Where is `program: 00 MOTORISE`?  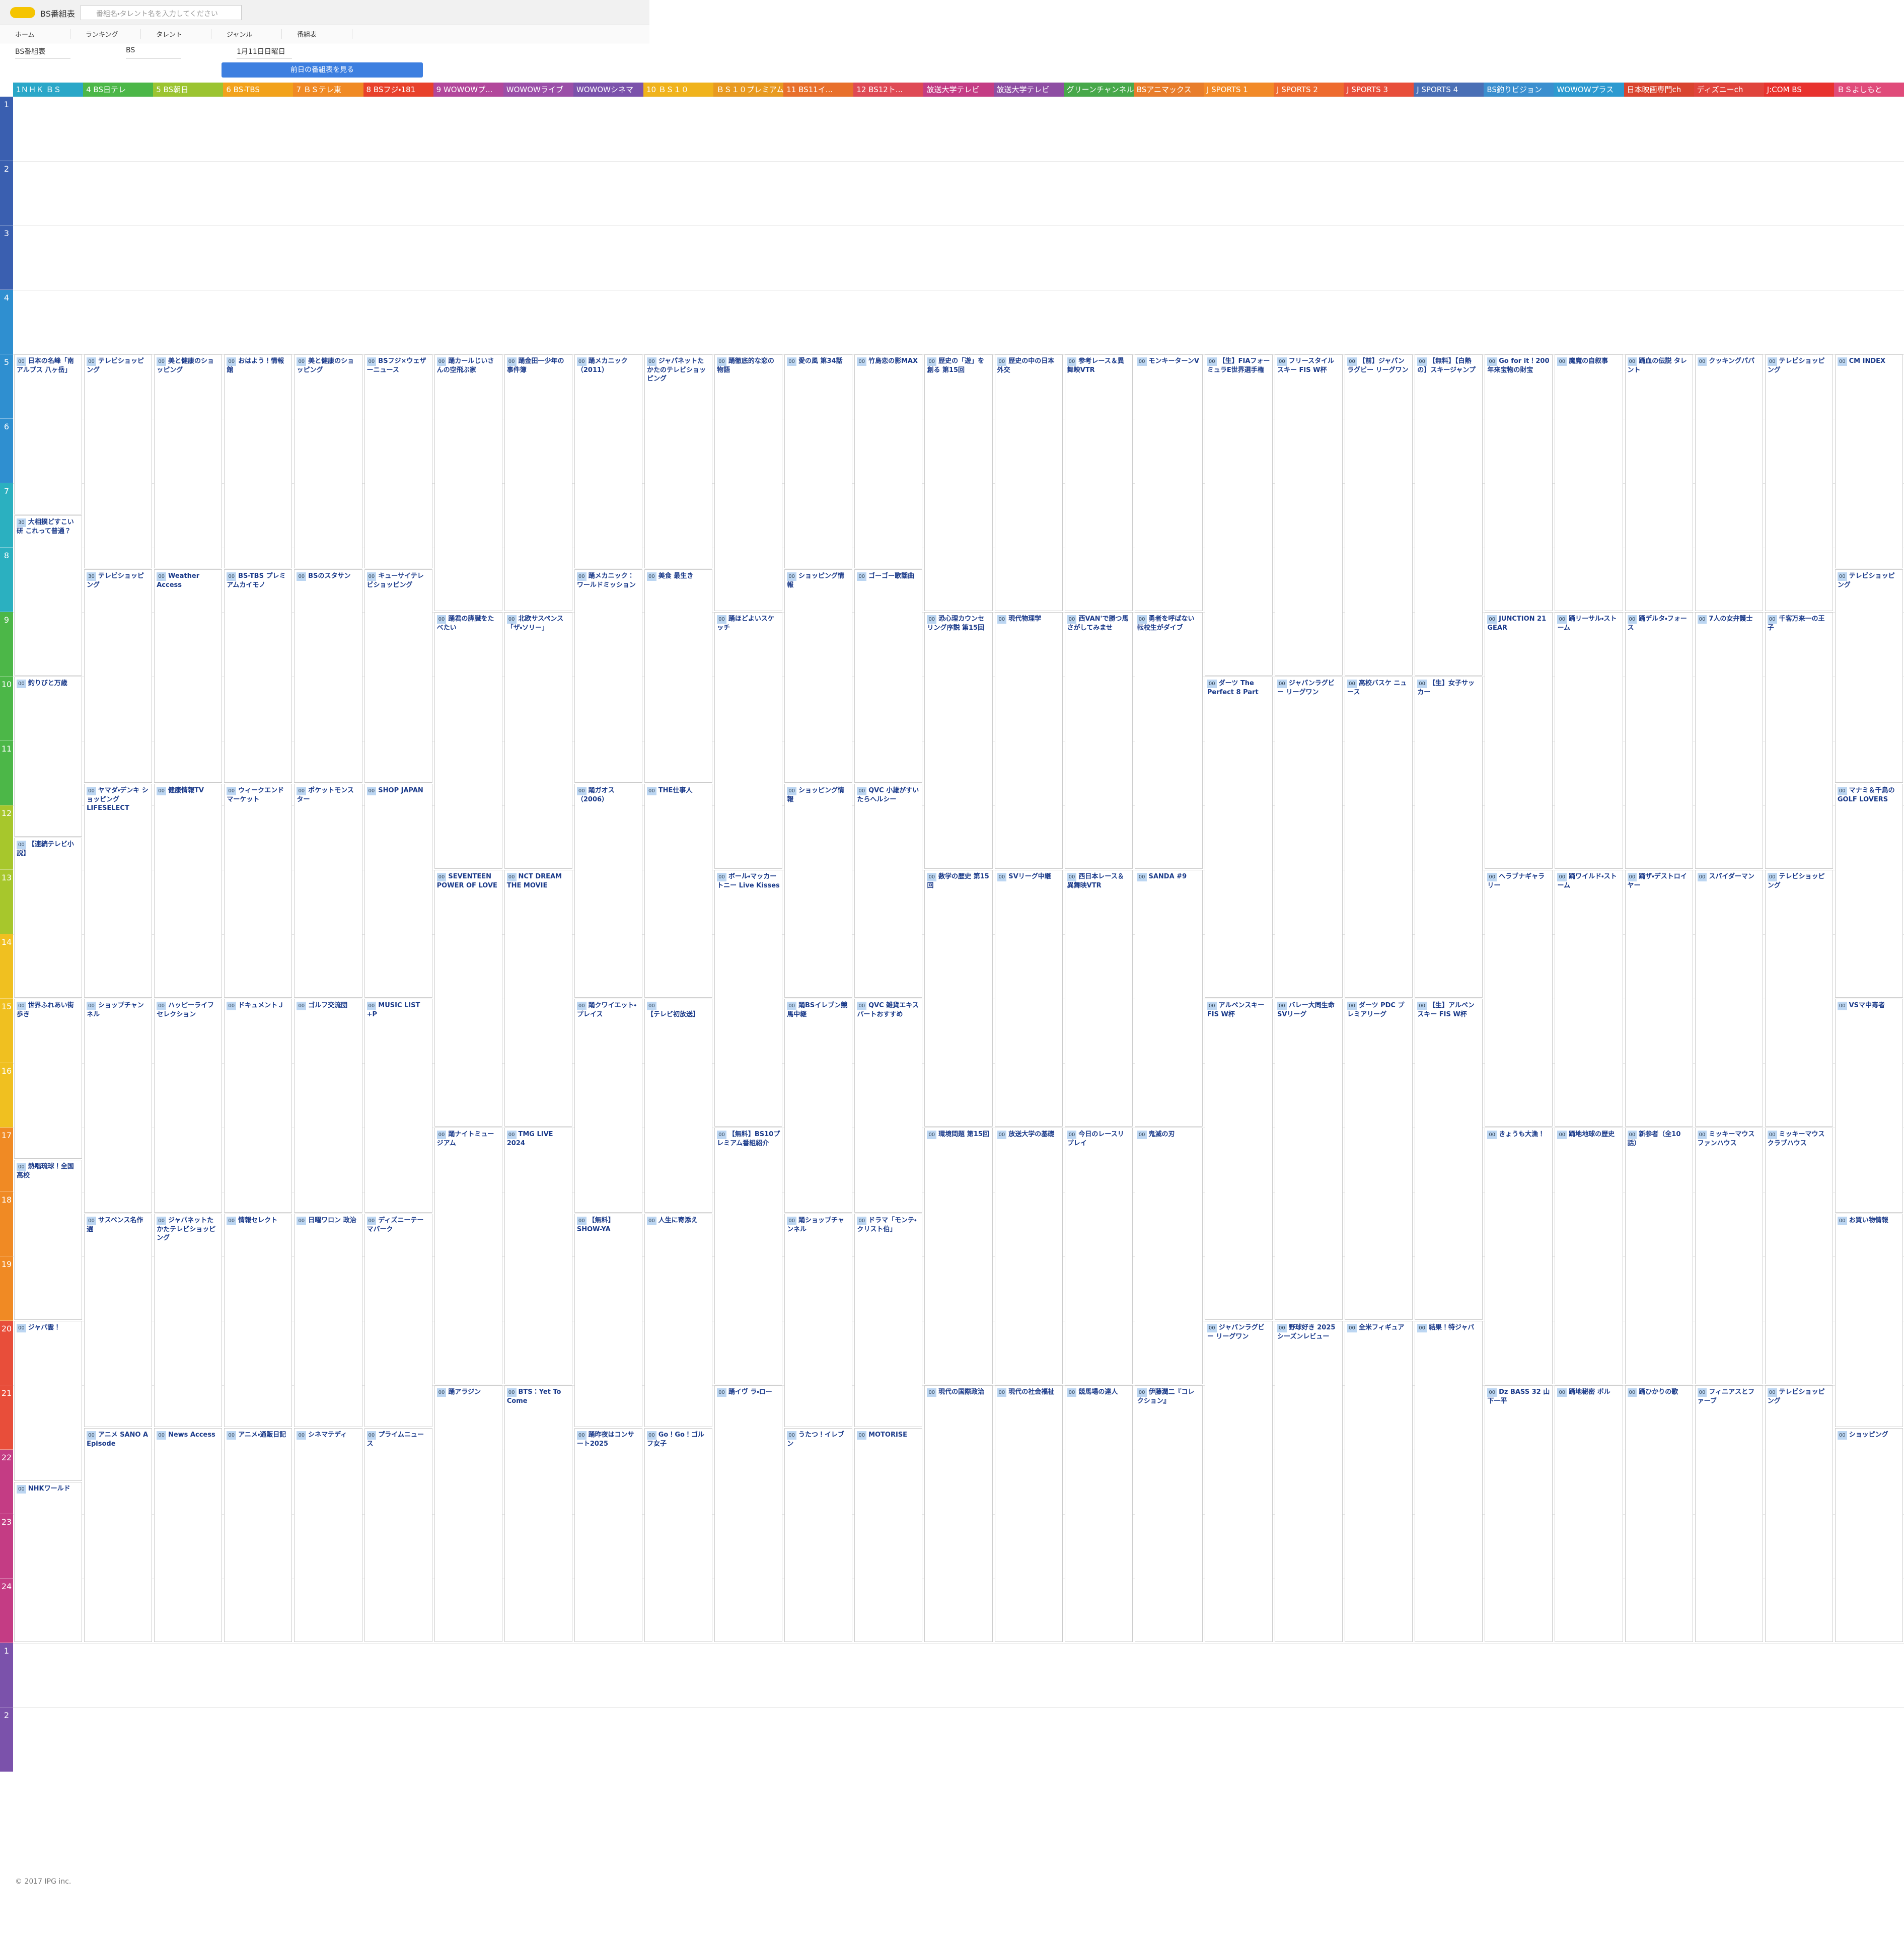
program: 00 MOTORISE is located at coordinates (888, 1535).